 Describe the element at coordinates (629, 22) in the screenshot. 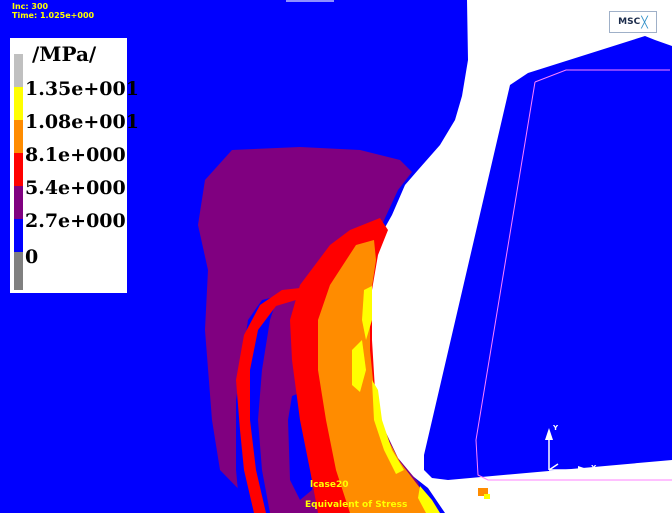

I see `logo-text: MSC` at that location.